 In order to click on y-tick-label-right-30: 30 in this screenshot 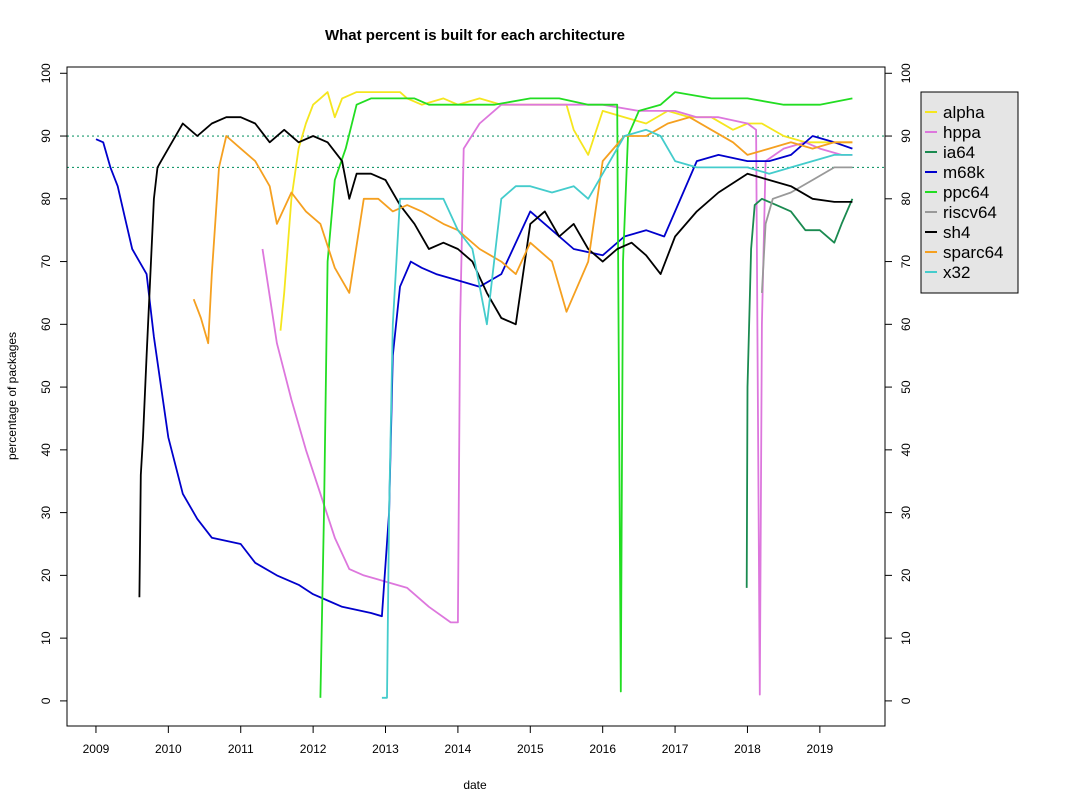, I will do `click(906, 513)`.